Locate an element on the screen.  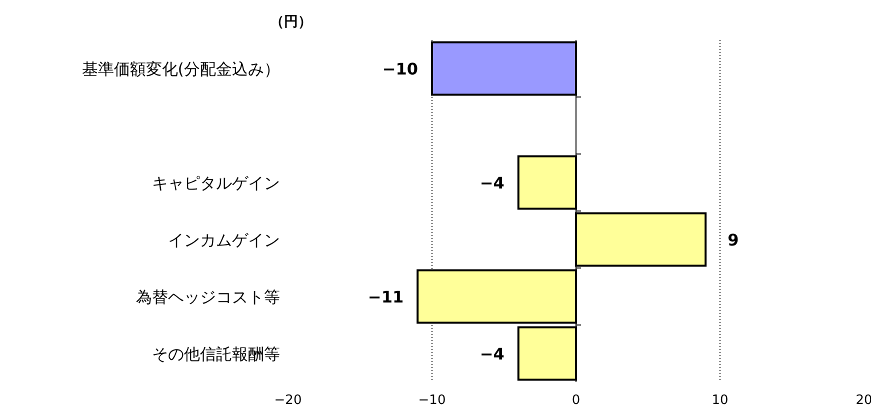
x-axis-title: （円） is located at coordinates (291, 22).